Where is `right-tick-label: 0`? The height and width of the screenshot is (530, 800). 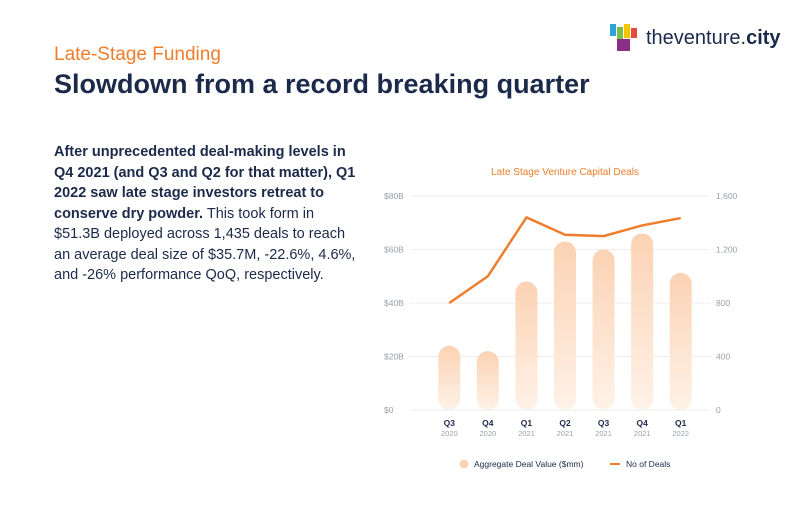
right-tick-label: 0 is located at coordinates (718, 410).